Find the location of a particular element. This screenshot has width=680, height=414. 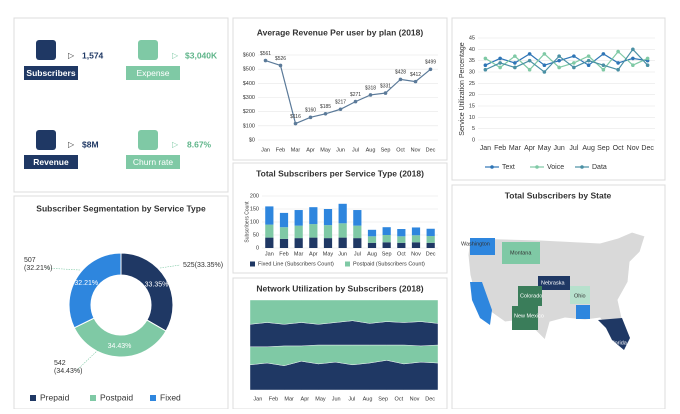

kpi-label-box is located at coordinates (51, 73).